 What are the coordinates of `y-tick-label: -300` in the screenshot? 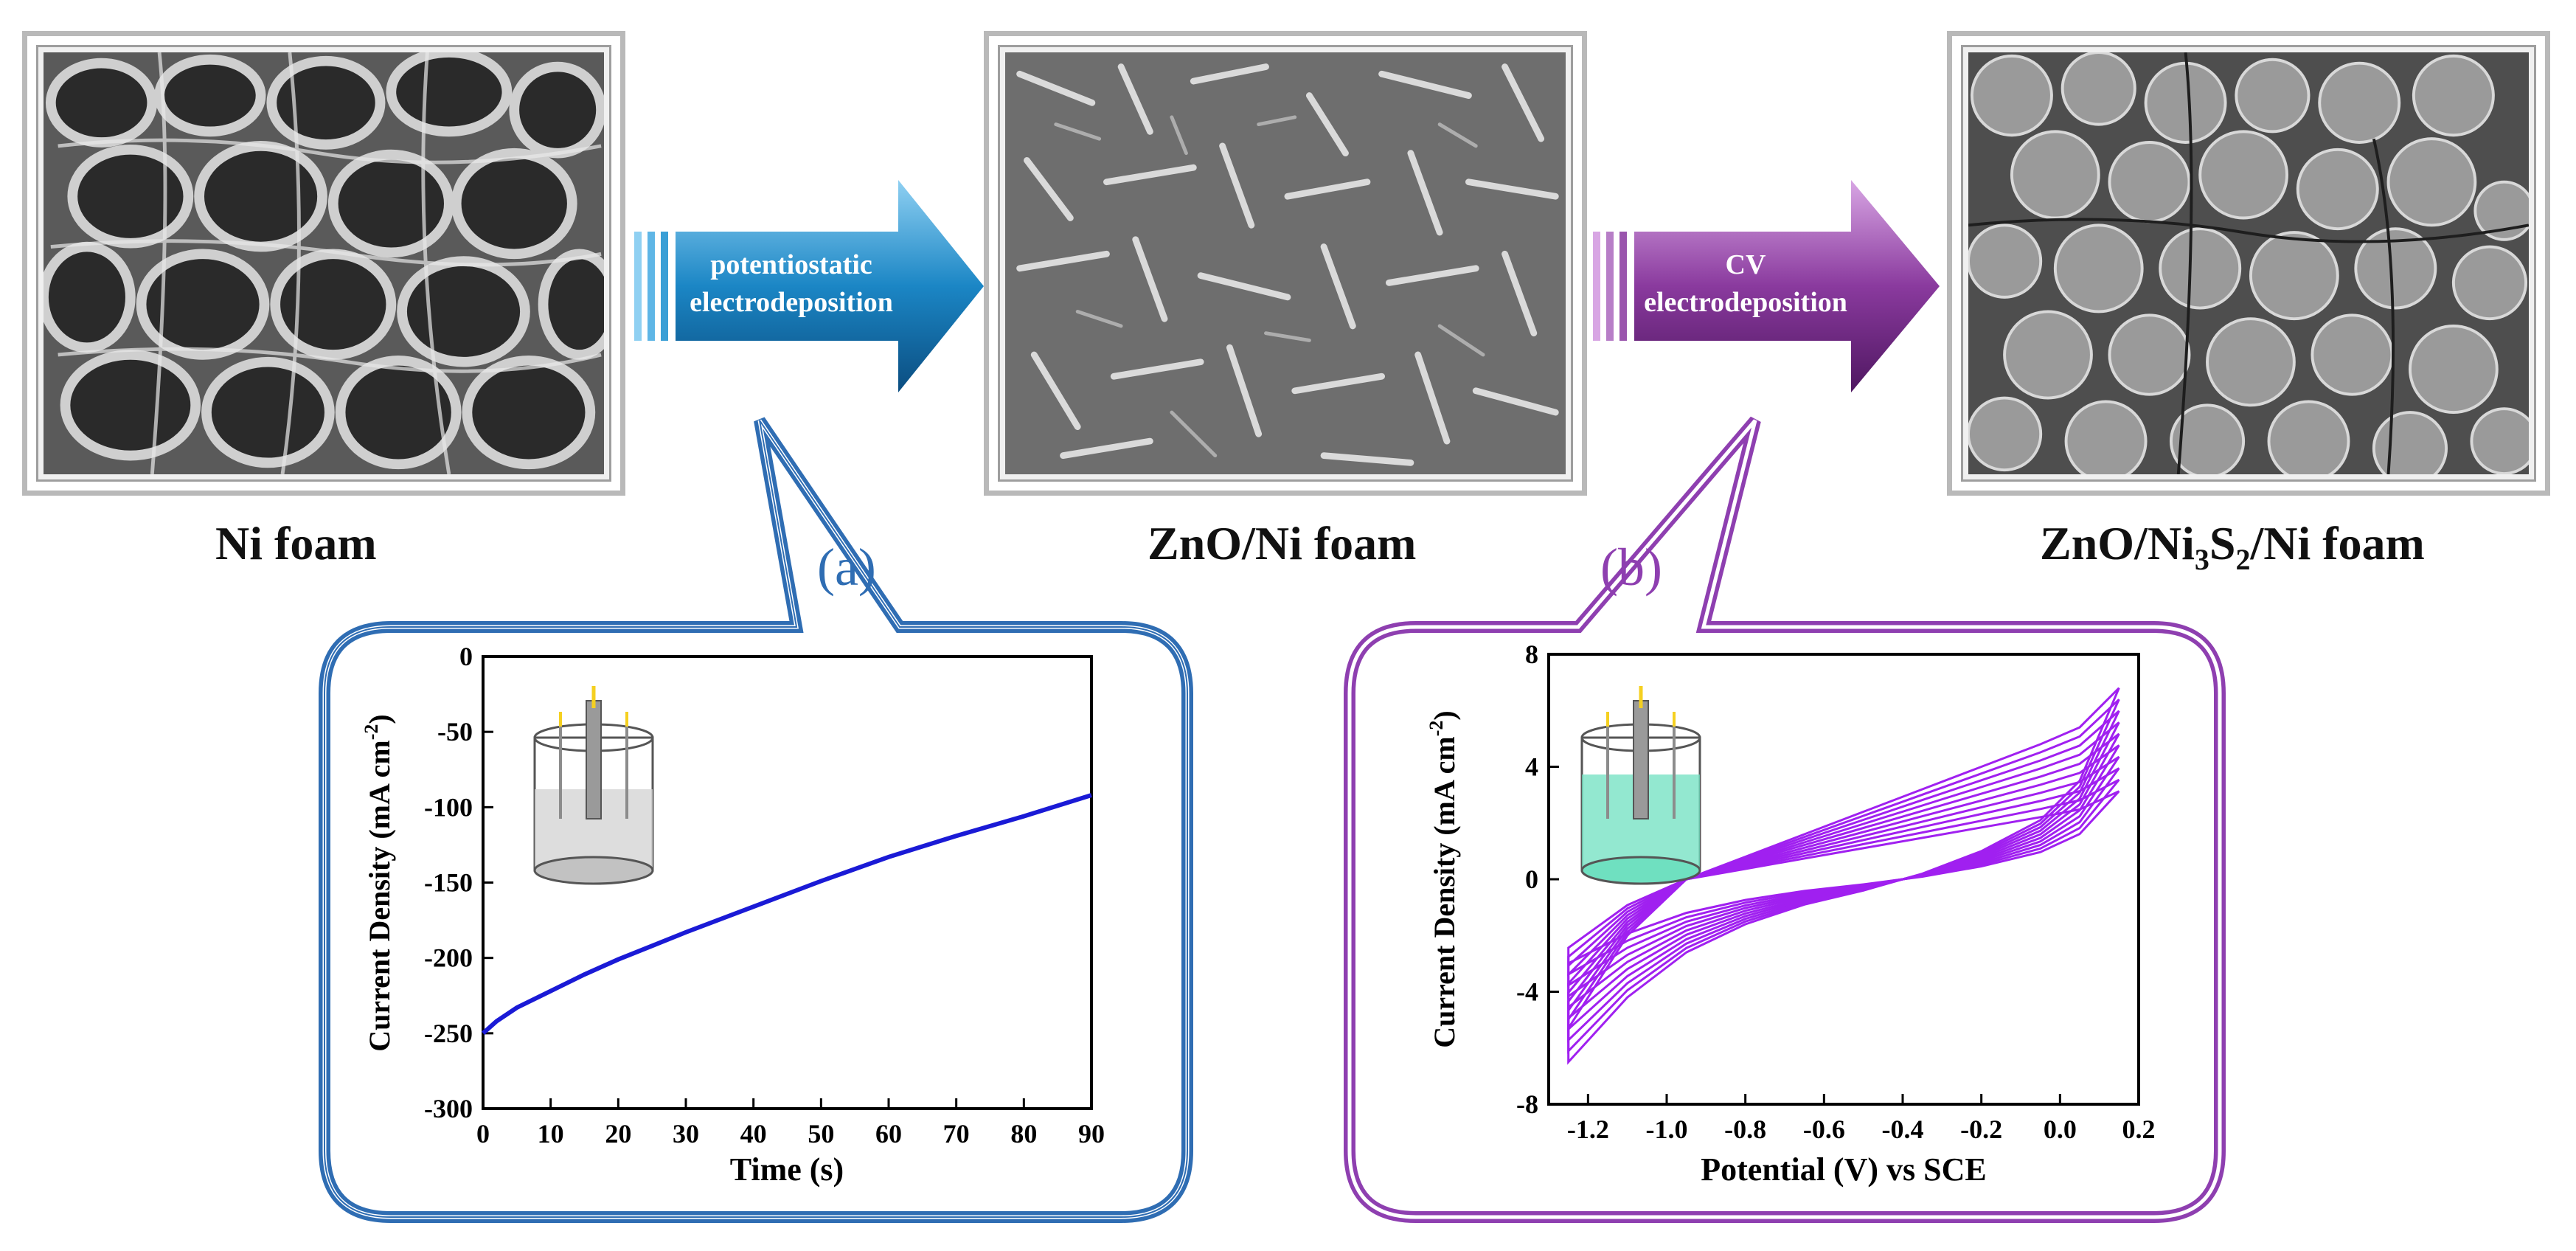 It's located at (448, 1108).